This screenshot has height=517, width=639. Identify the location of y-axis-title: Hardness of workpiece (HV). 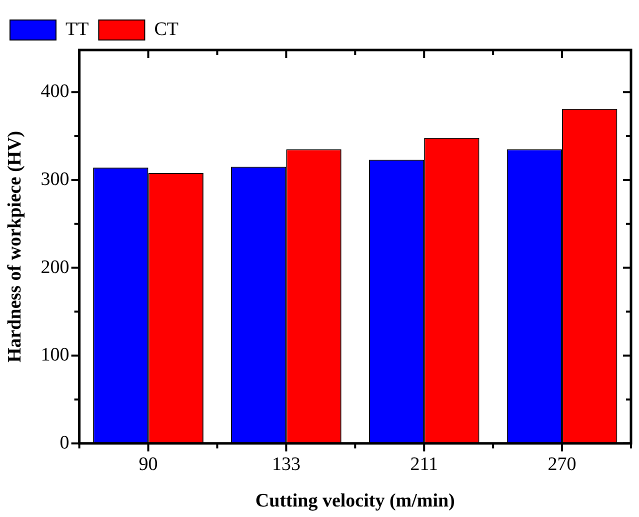
(15, 246).